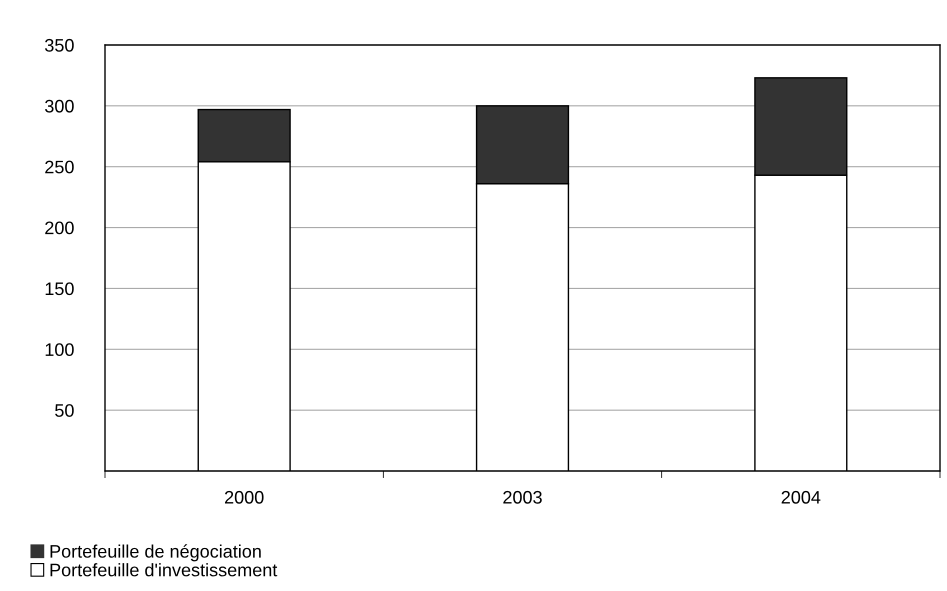  Describe the element at coordinates (164, 569) in the screenshot. I see `legend-label: Portefeuille d'investissement` at that location.